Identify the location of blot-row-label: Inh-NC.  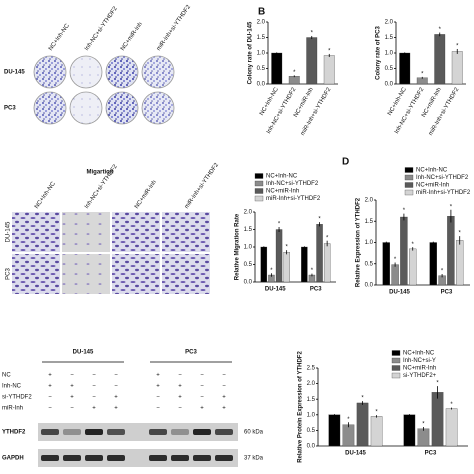
(12, 387).